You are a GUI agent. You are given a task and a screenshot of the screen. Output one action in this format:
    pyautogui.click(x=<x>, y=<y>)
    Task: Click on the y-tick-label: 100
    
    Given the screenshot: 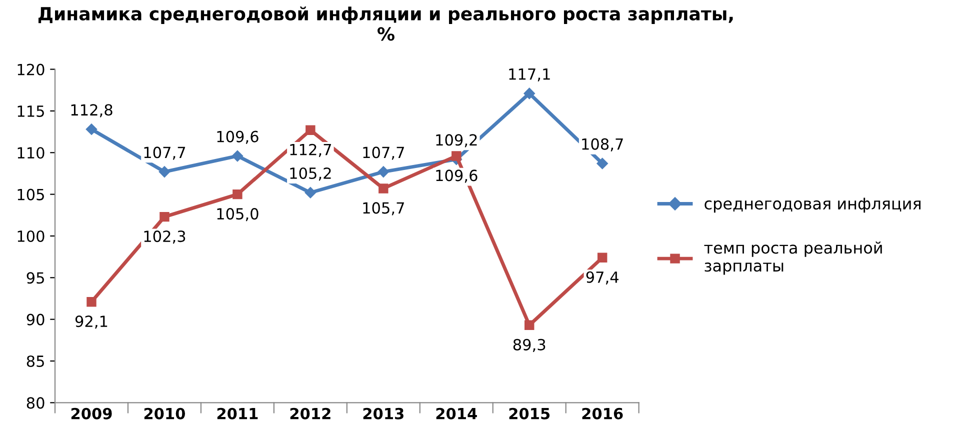 What is the action you would take?
    pyautogui.click(x=31, y=236)
    